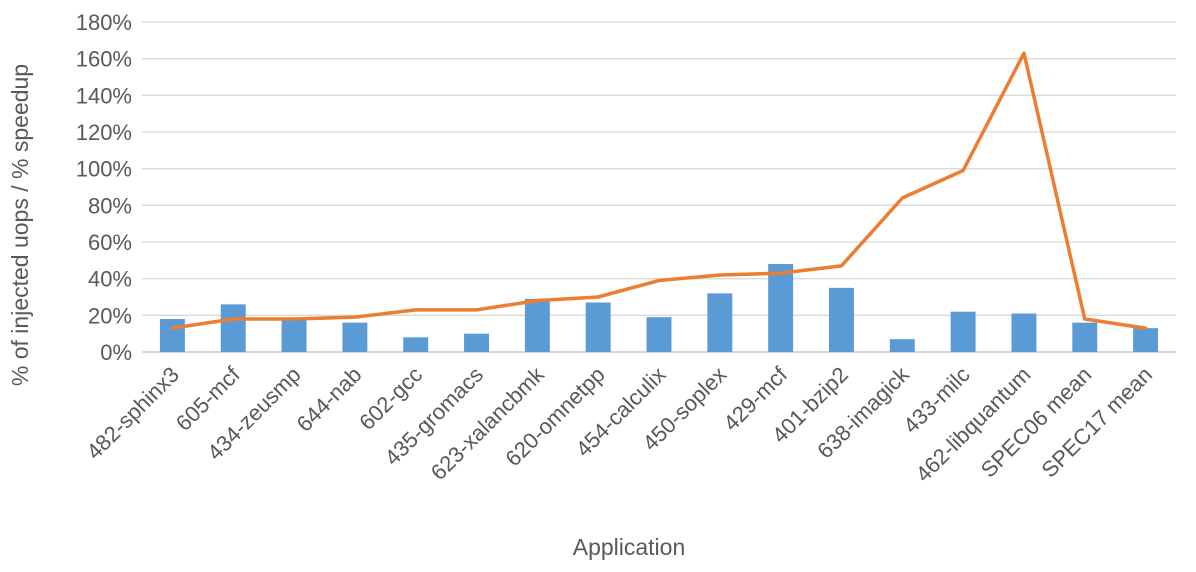 The width and height of the screenshot is (1196, 572). I want to click on bar-638-imagick, so click(902, 345).